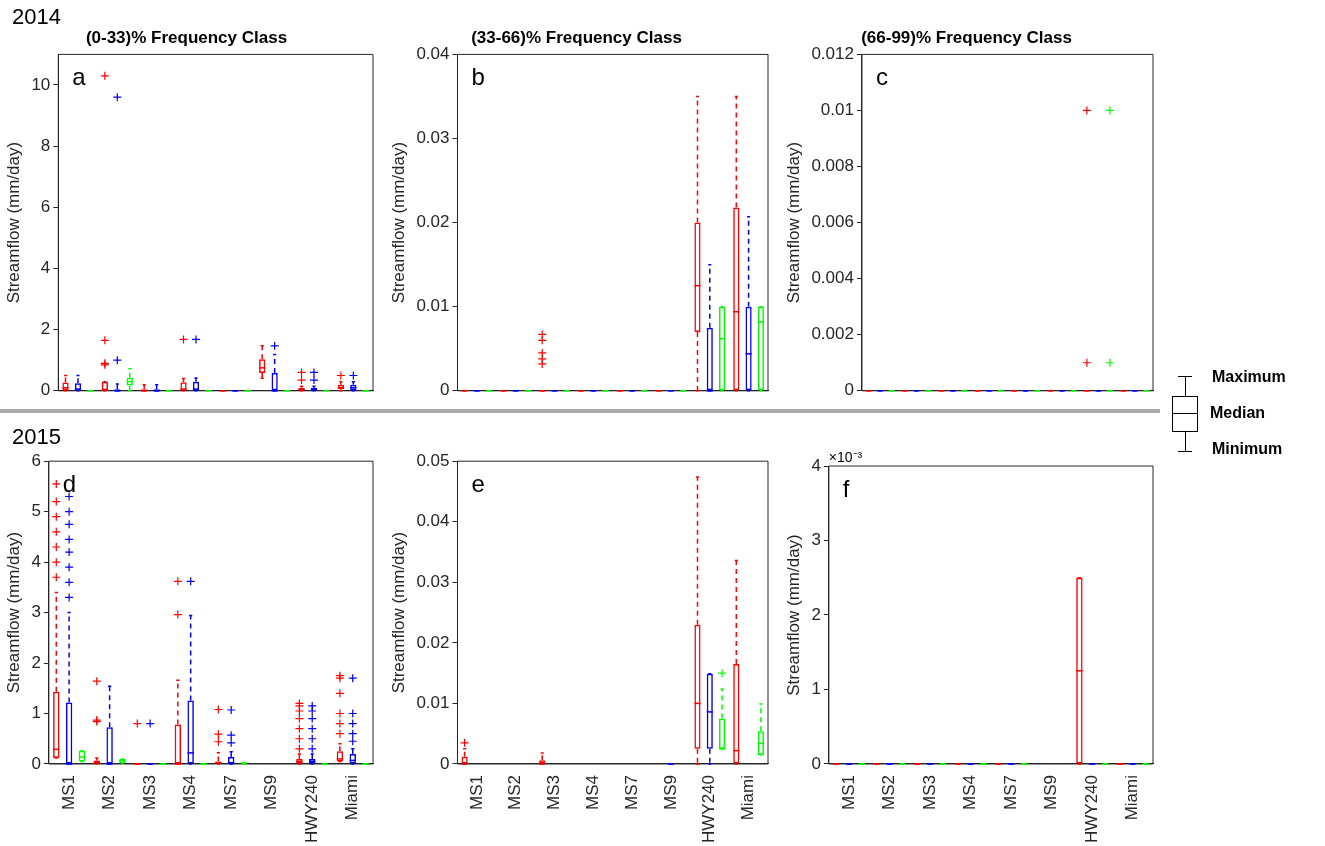  I want to click on y-tick-label: 0.008, so click(832, 166).